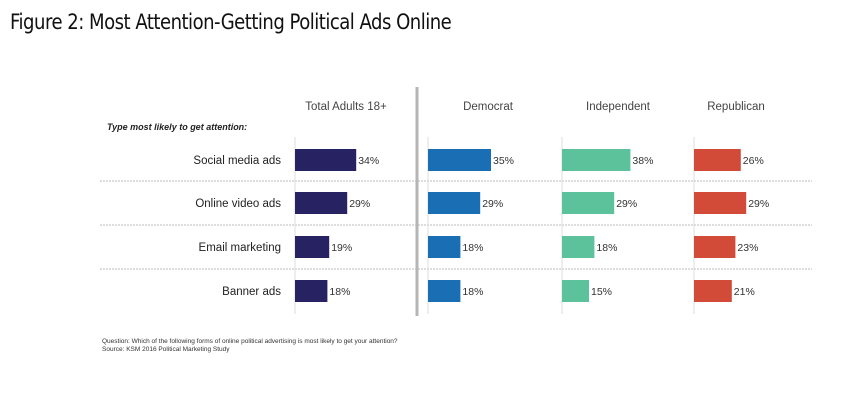  Describe the element at coordinates (503, 161) in the screenshot. I see `data-label: 35%` at that location.